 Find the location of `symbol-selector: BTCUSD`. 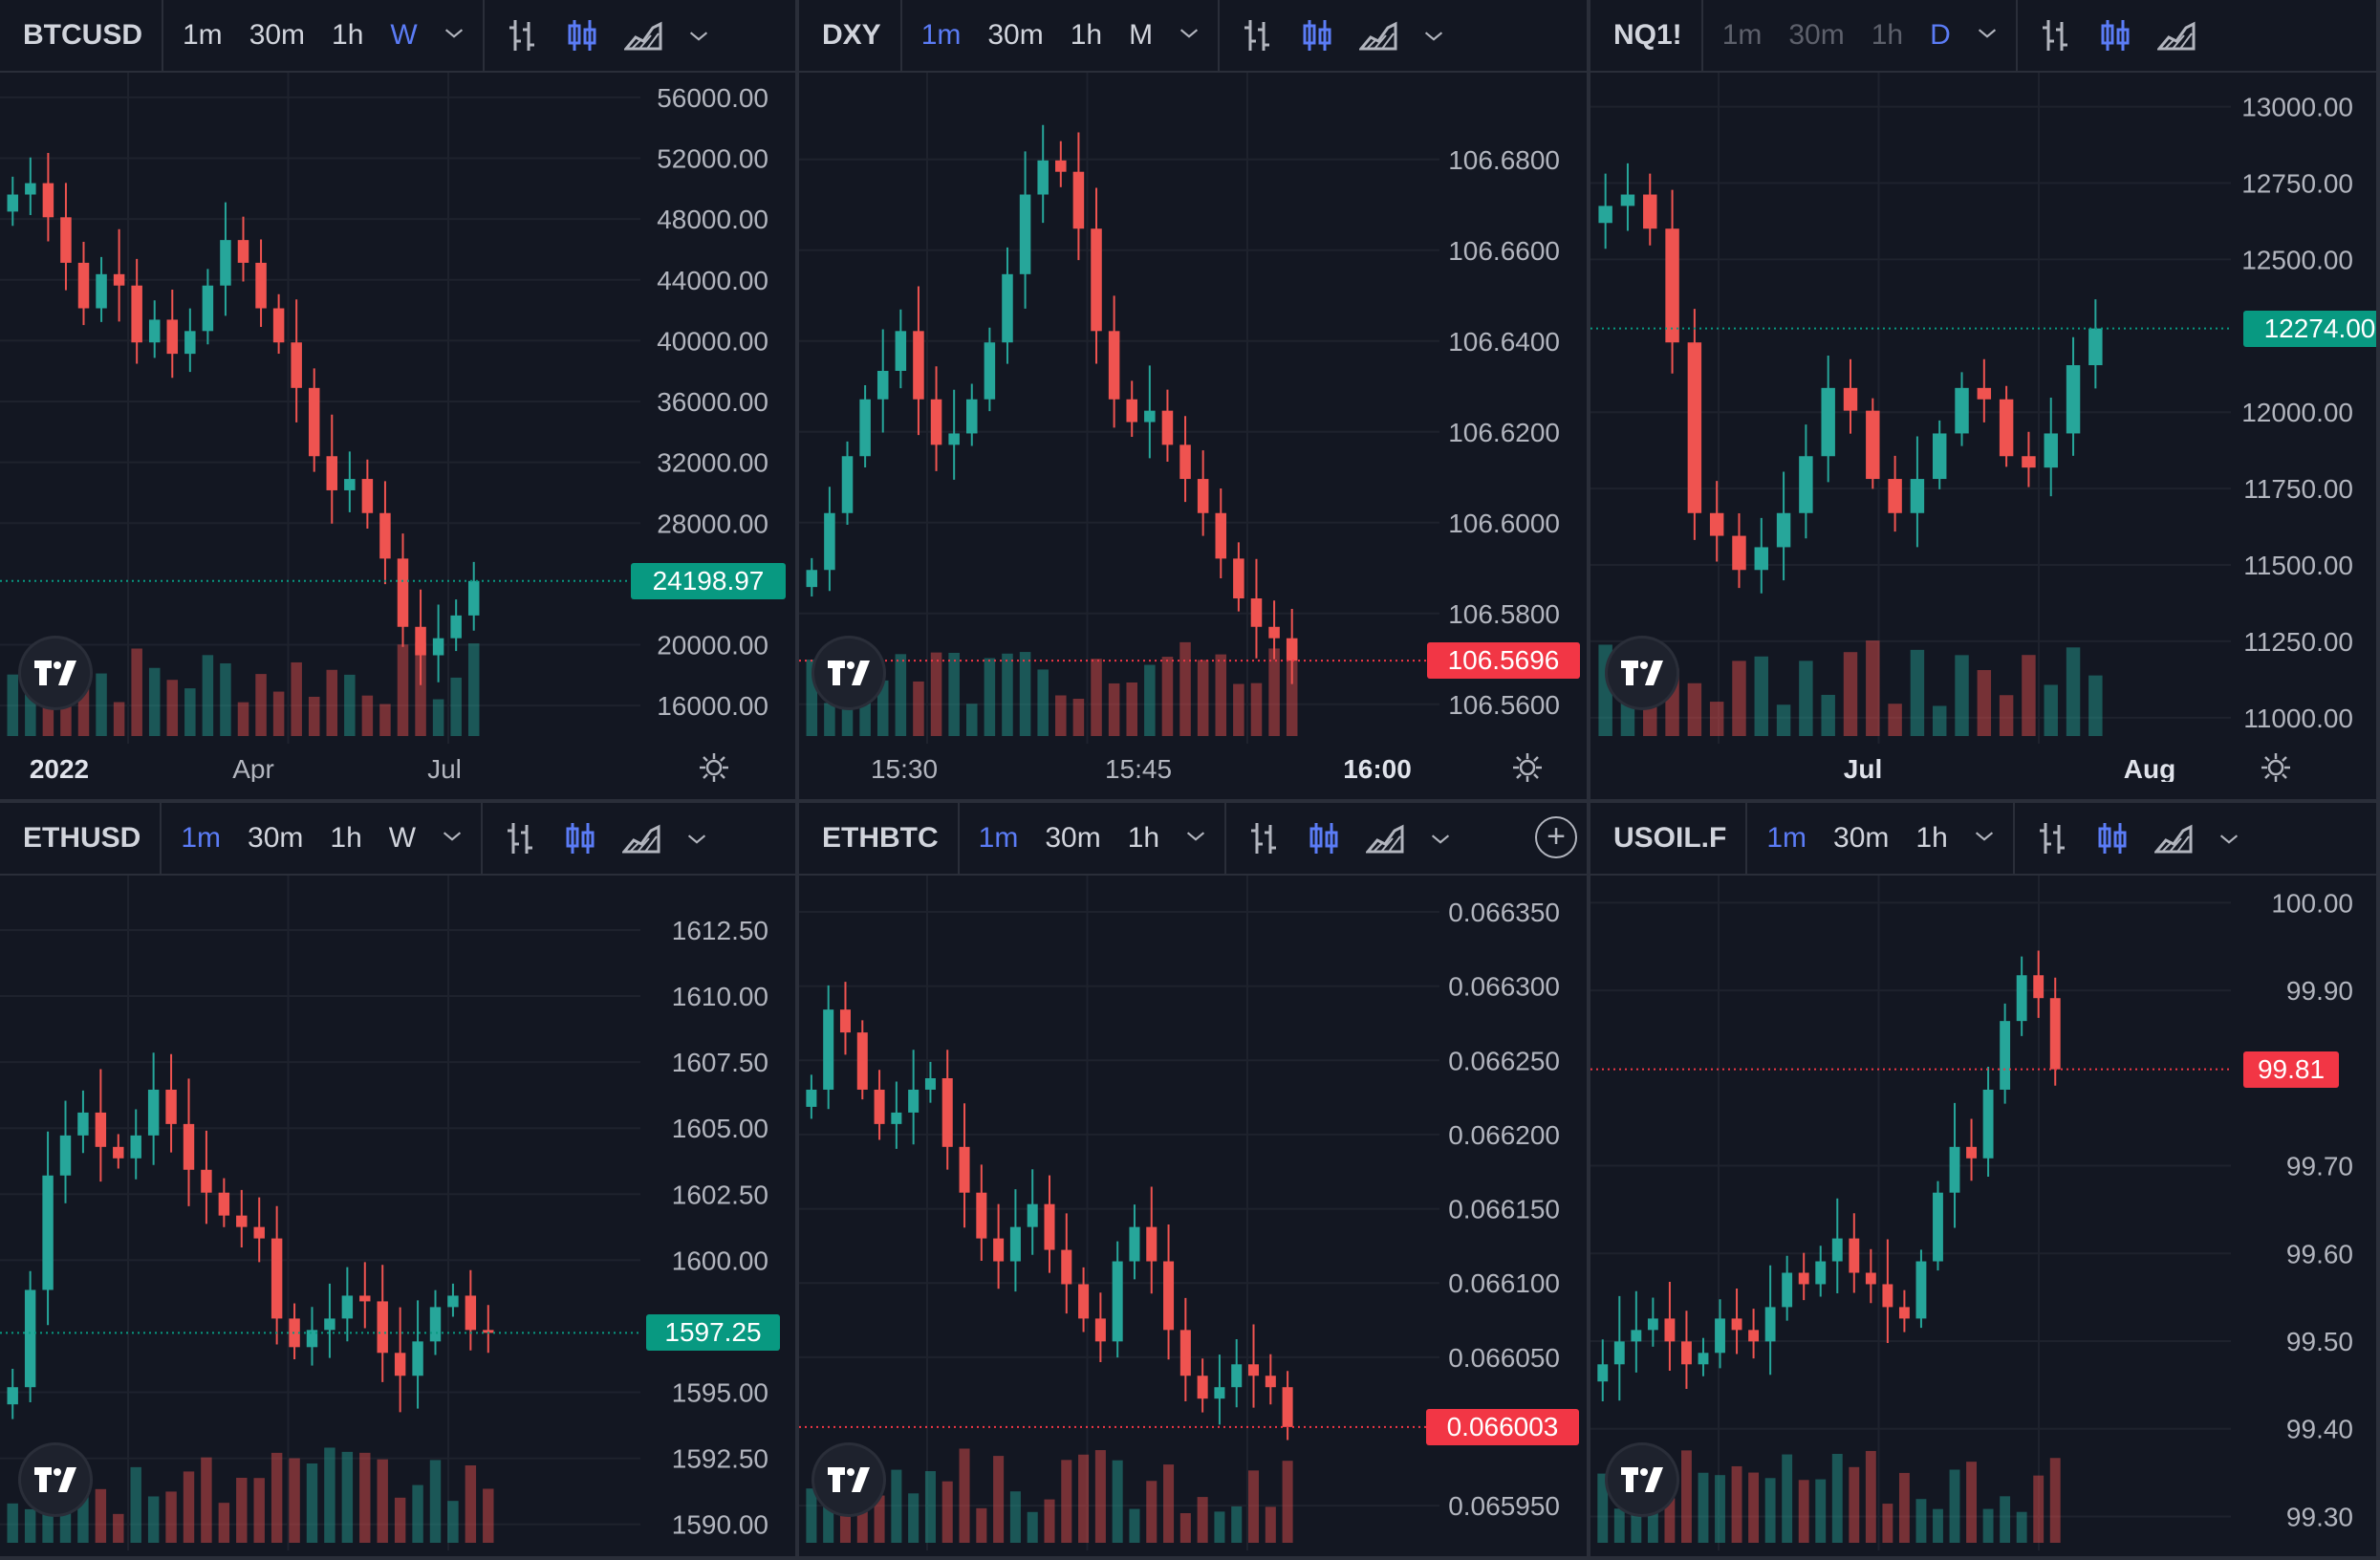

symbol-selector: BTCUSD is located at coordinates (82, 36).